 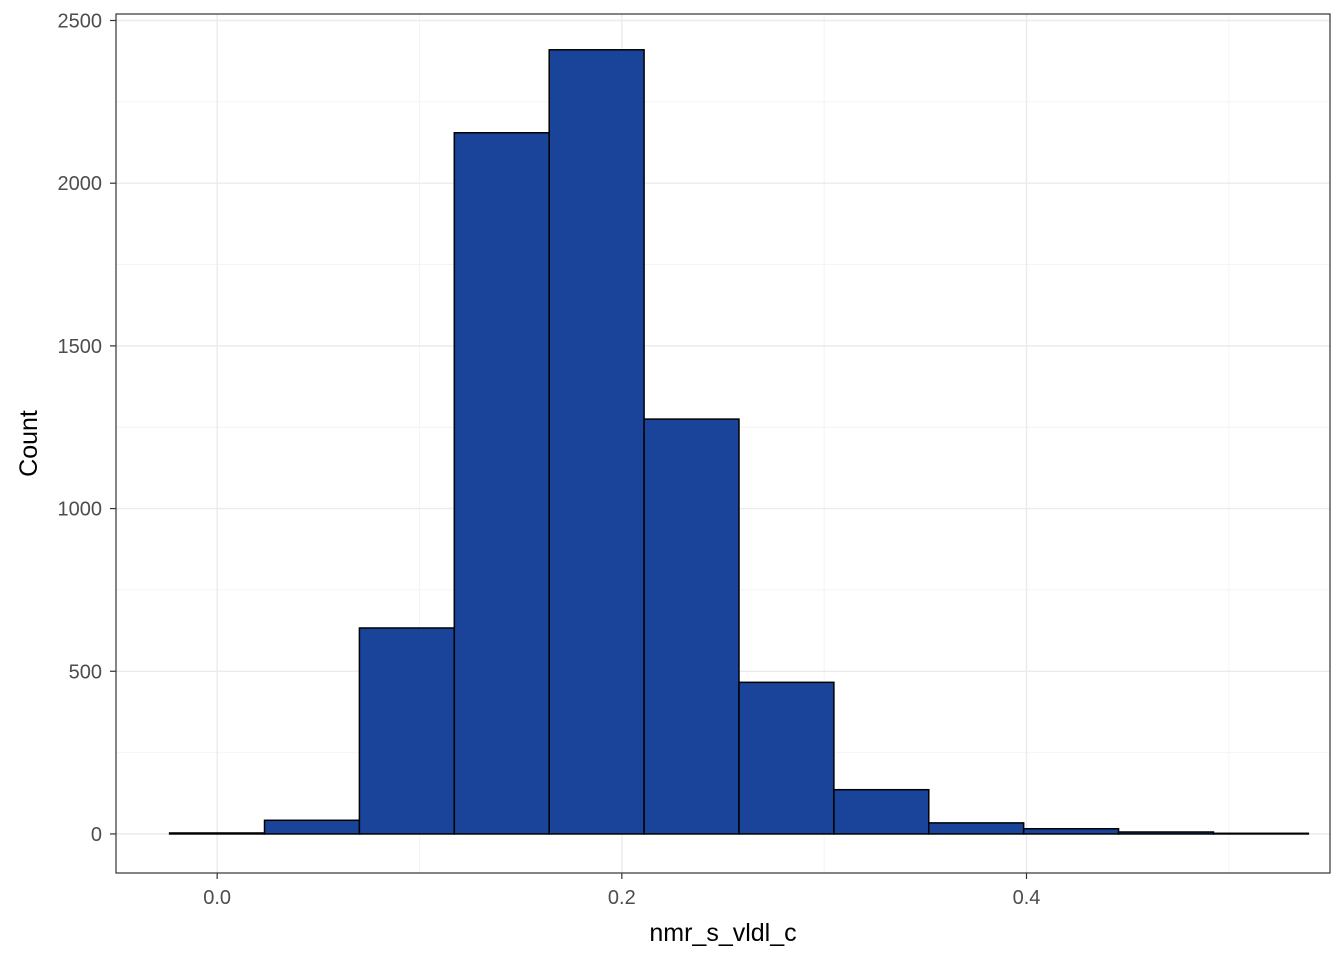 I want to click on y-tick-label: 1000, so click(x=80, y=510).